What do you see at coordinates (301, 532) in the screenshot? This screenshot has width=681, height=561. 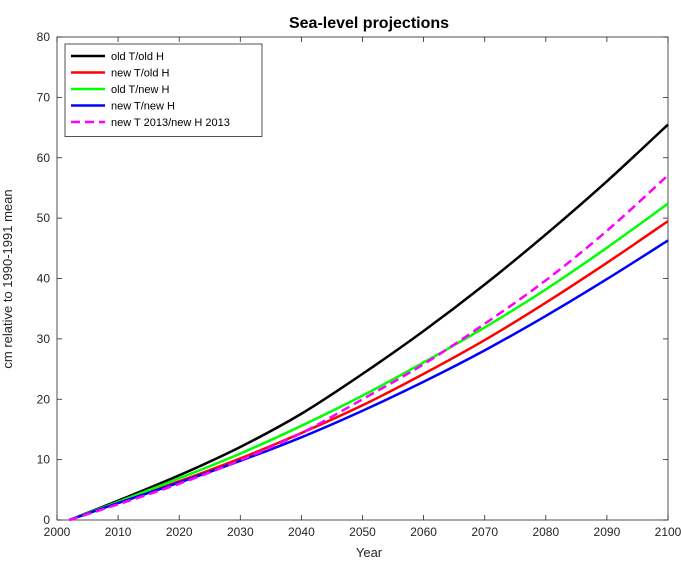 I see `x-tick-label: 2040` at bounding box center [301, 532].